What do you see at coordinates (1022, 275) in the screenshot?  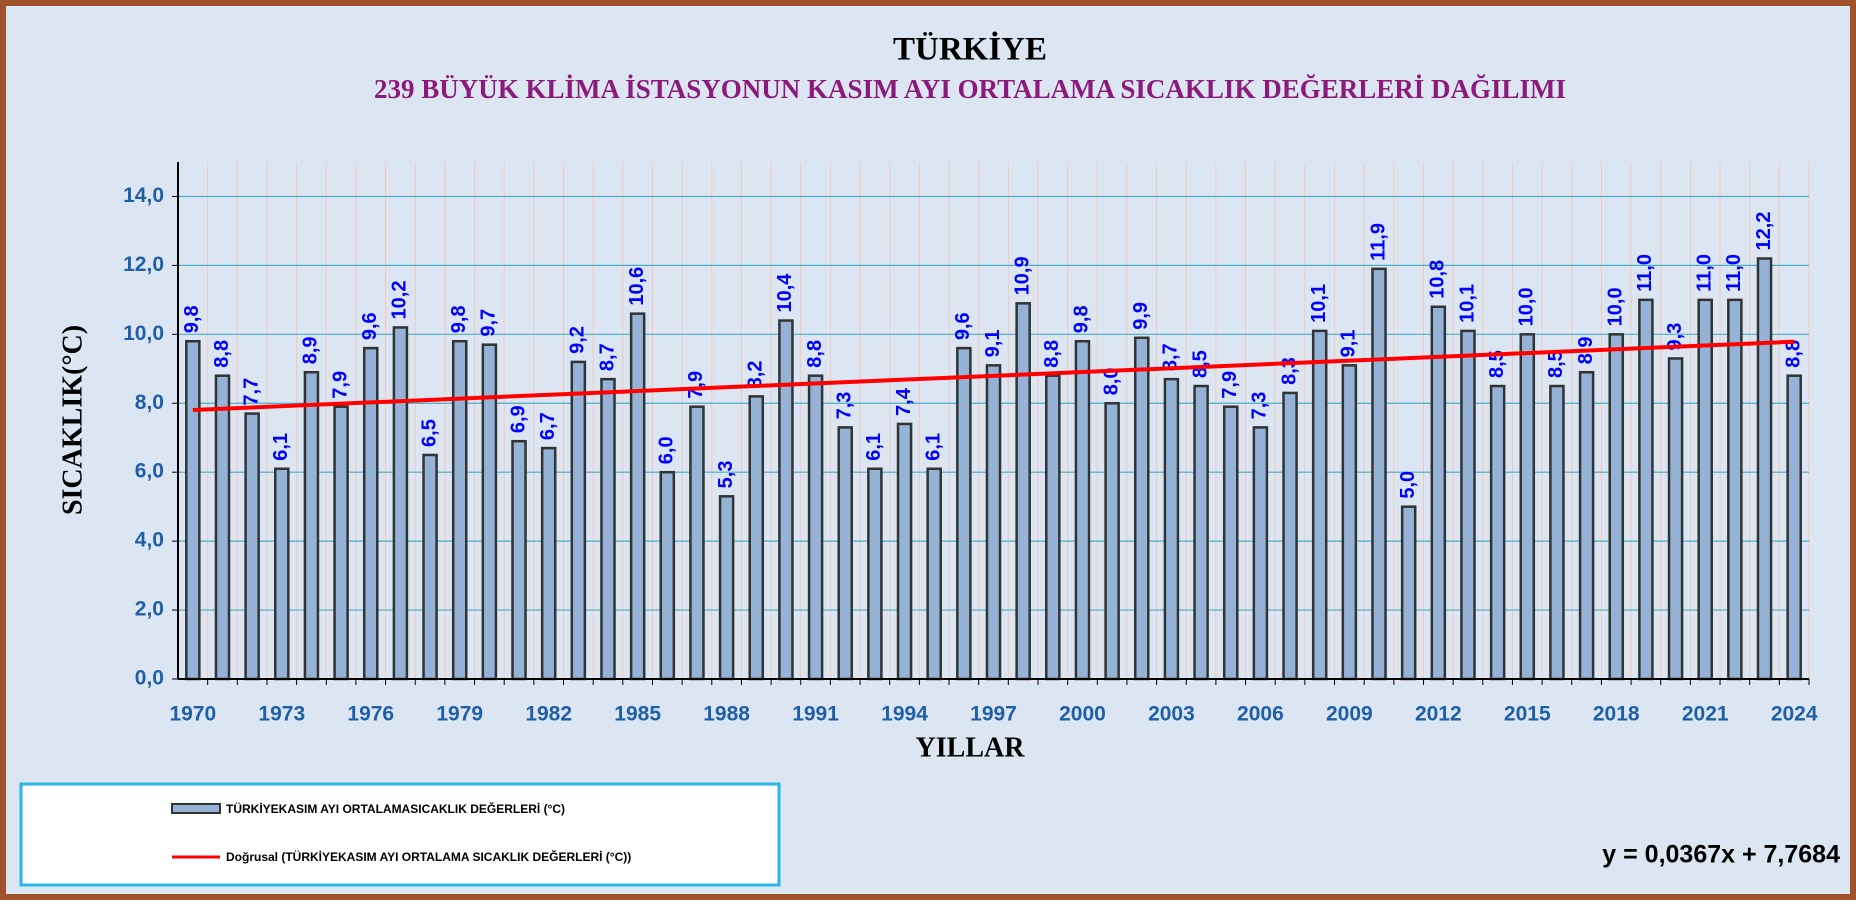 I see `data-label: 10,9` at bounding box center [1022, 275].